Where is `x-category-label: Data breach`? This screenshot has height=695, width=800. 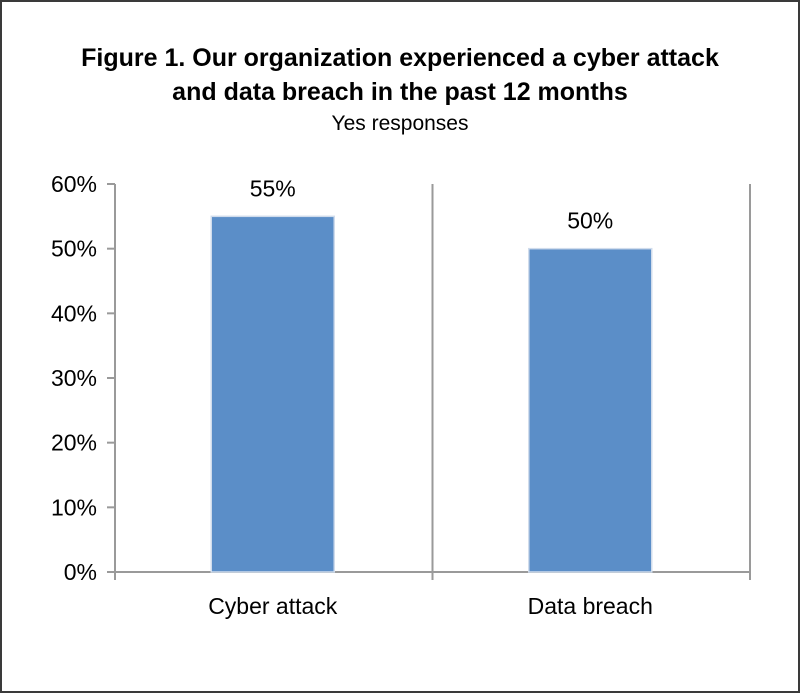 x-category-label: Data breach is located at coordinates (590, 606).